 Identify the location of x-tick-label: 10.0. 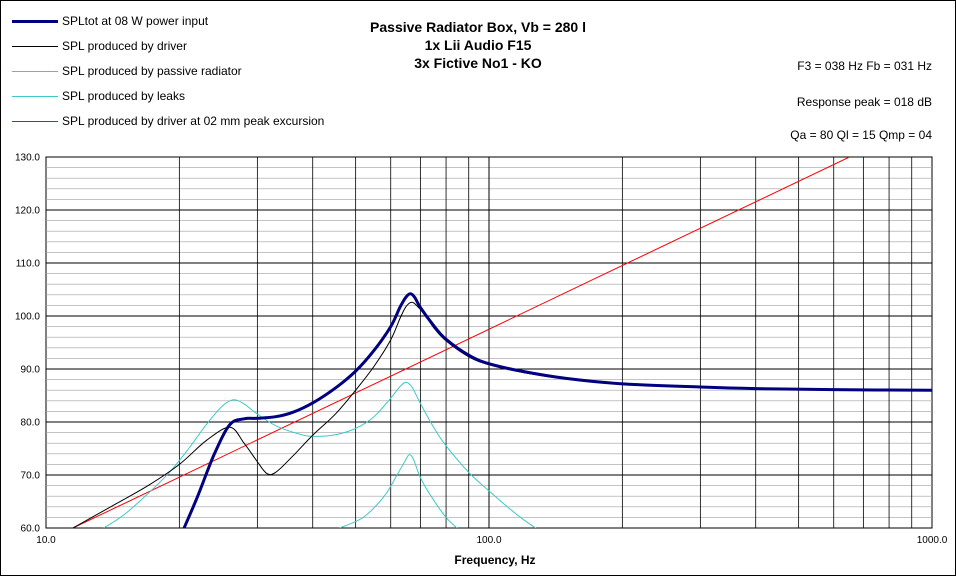
(46, 540).